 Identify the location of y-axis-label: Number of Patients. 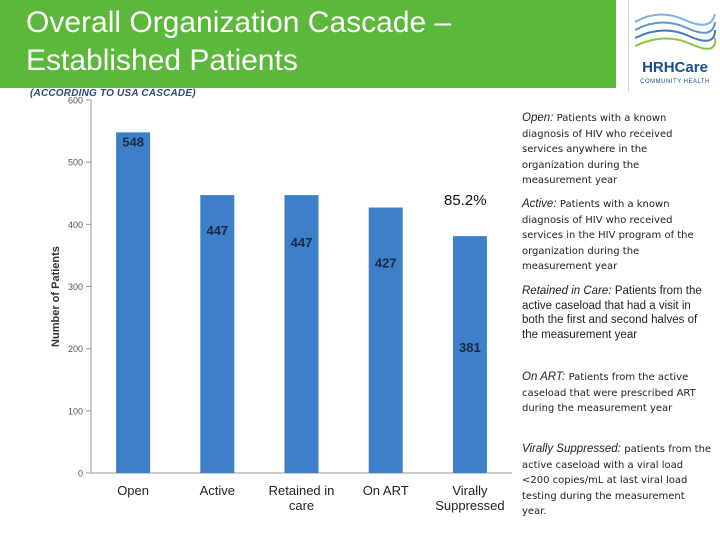
(56, 296).